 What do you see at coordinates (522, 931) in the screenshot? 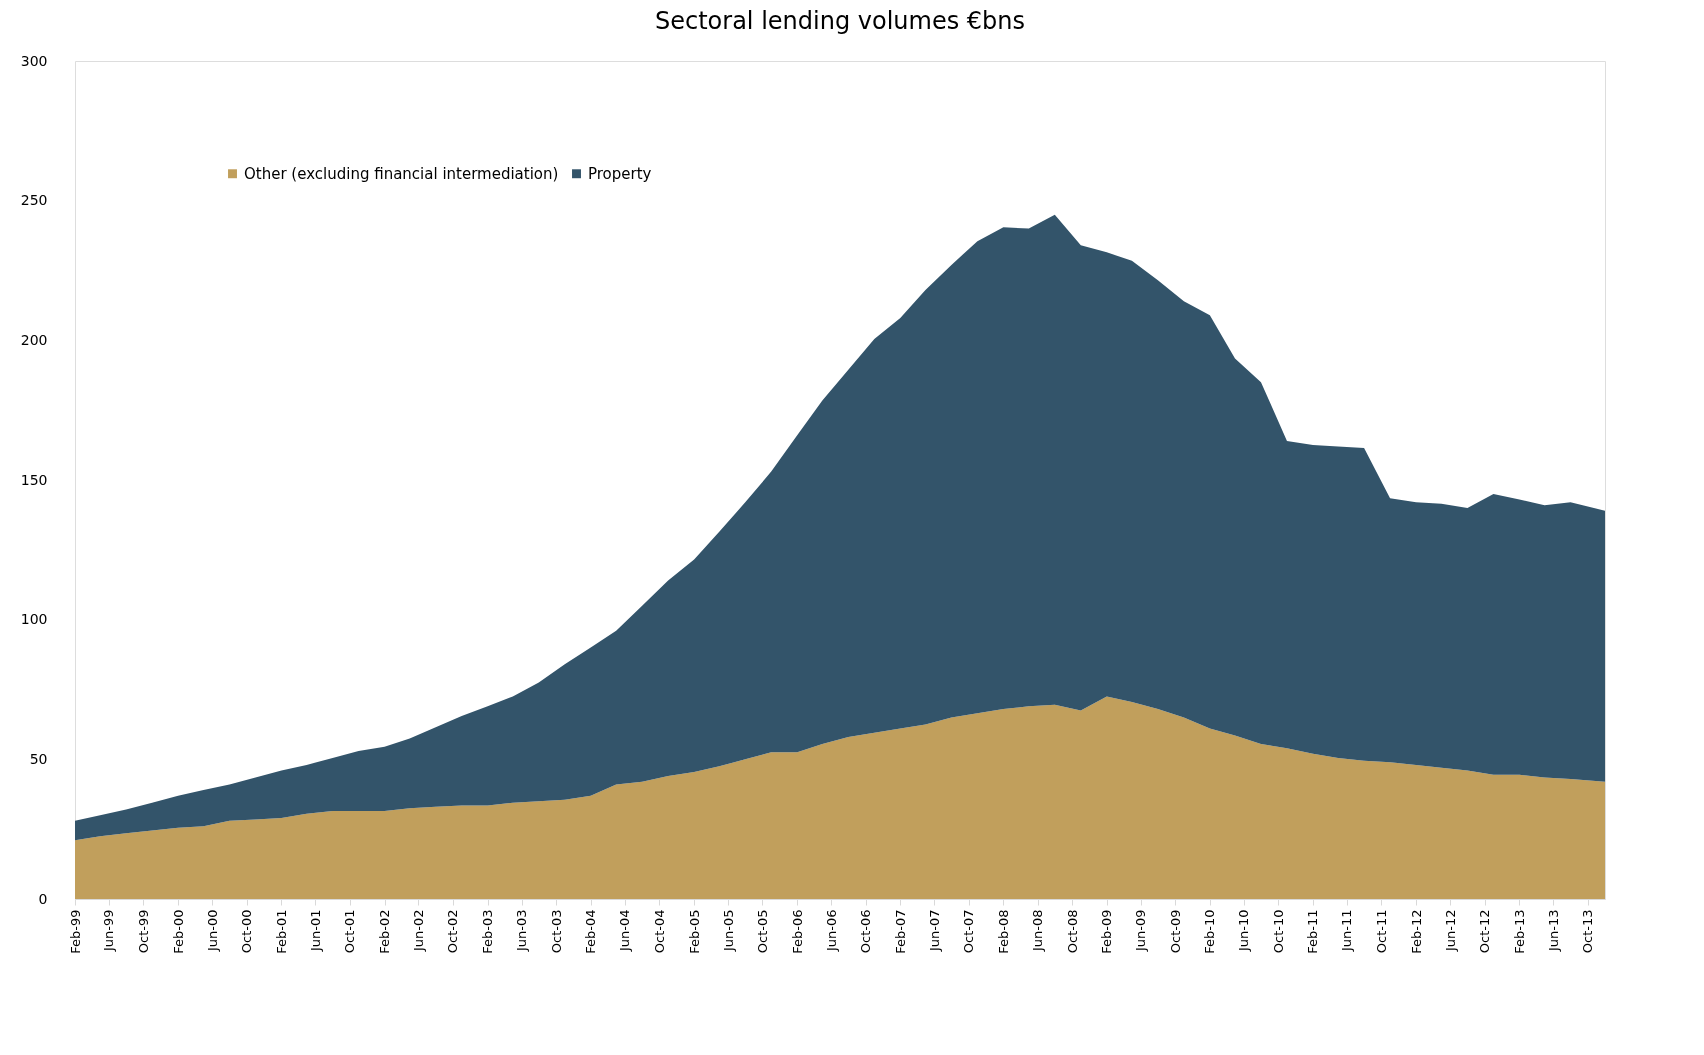
I see `x-tick-label: Jun-03` at bounding box center [522, 931].